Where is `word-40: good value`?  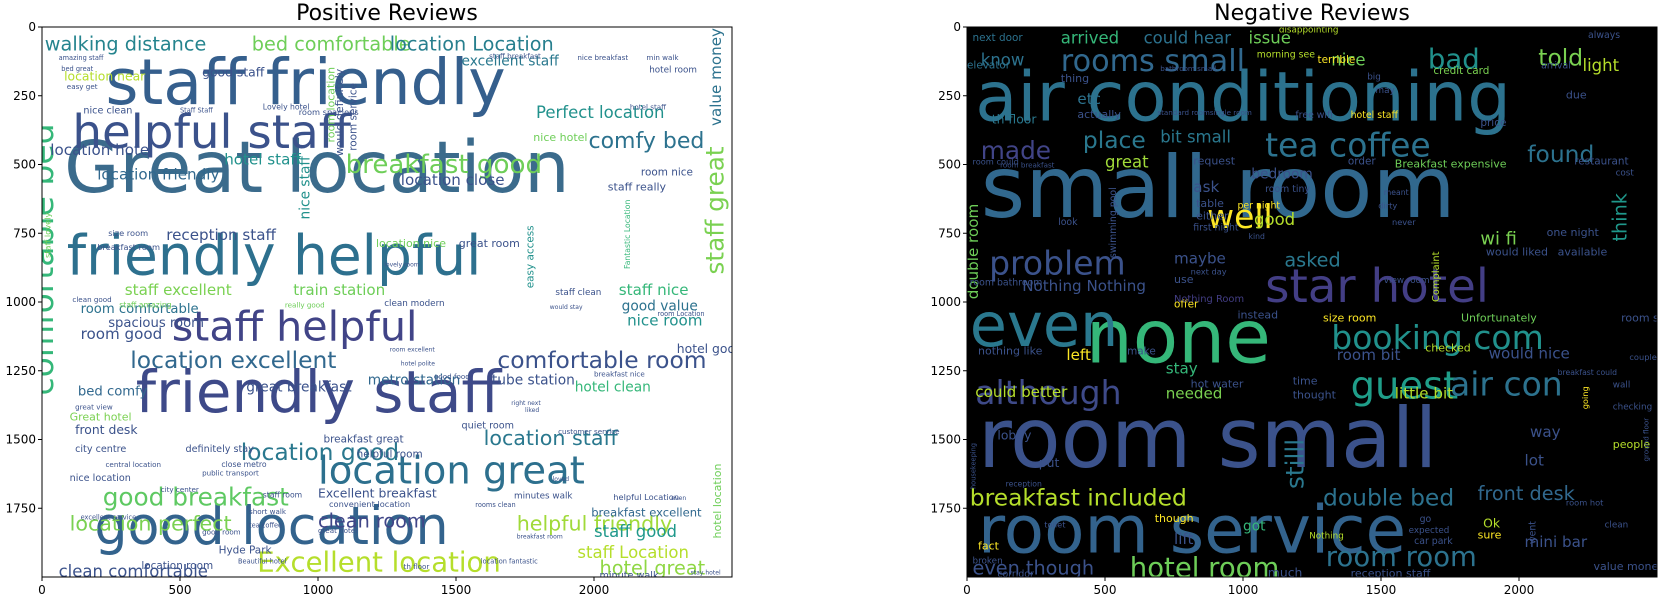
word-40: good value is located at coordinates (660, 306).